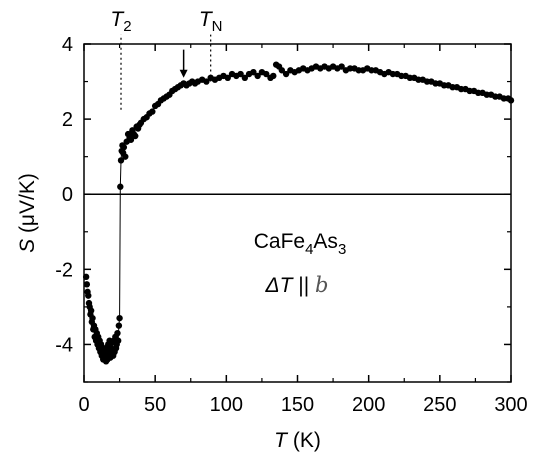  I want to click on x-tick-label-50: 50, so click(155, 405).